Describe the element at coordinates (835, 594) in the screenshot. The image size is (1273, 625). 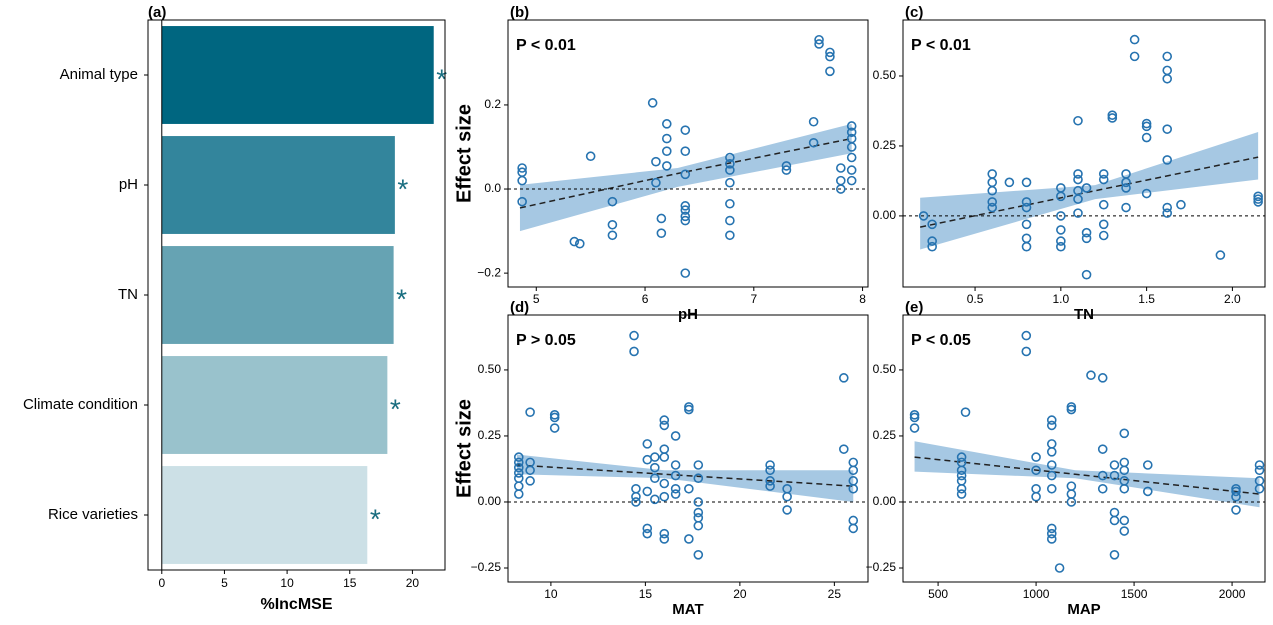
I see `x-tick-label: 25` at that location.